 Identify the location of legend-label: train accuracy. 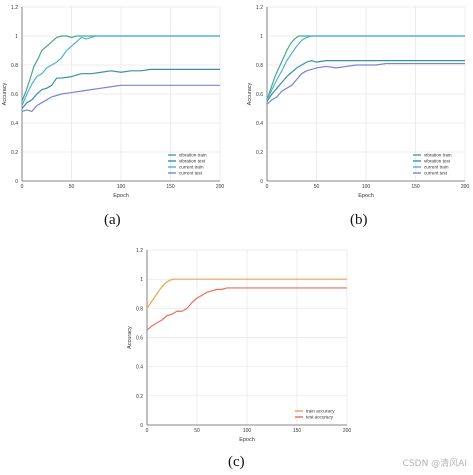
(320, 411).